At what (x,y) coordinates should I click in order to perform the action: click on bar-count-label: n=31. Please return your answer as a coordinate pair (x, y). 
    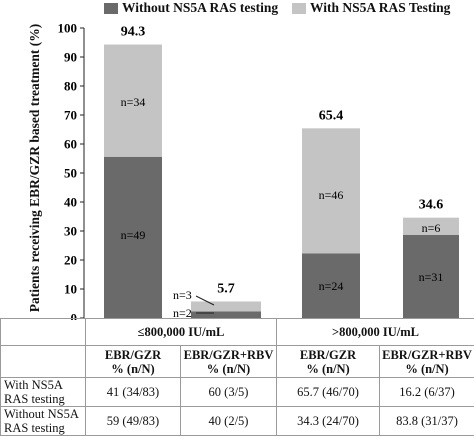
    Looking at the image, I should click on (431, 277).